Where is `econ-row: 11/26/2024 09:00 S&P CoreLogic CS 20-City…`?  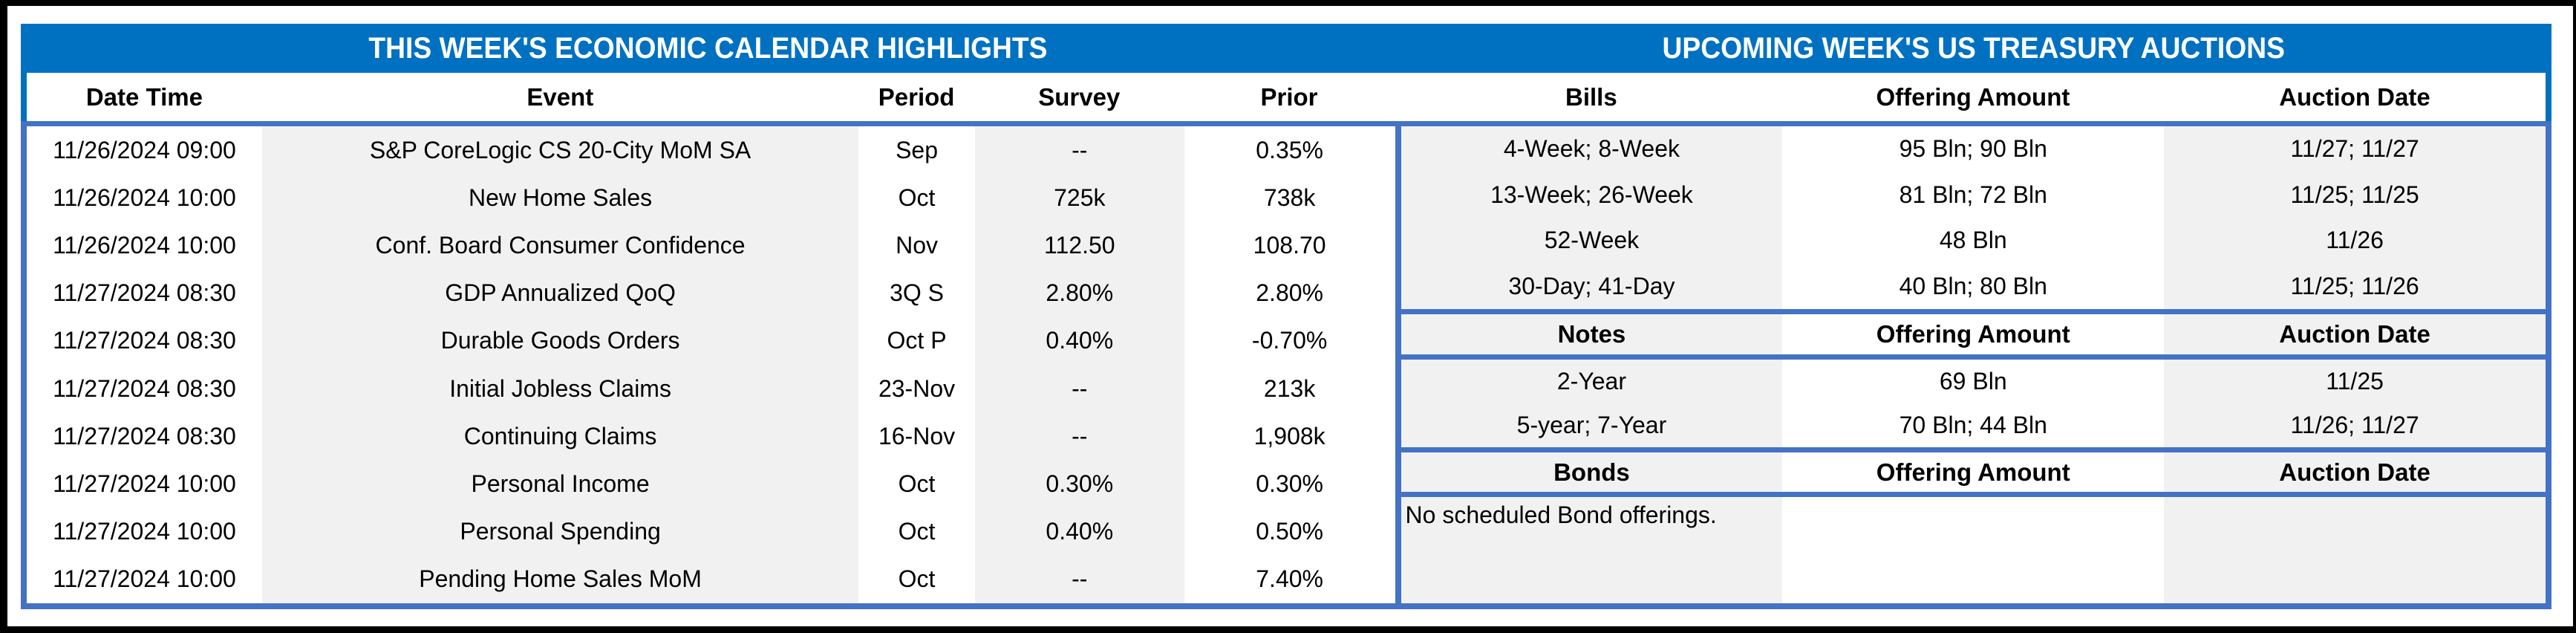 econ-row: 11/26/2024 09:00 S&P CoreLogic CS 20-City… is located at coordinates (711, 150).